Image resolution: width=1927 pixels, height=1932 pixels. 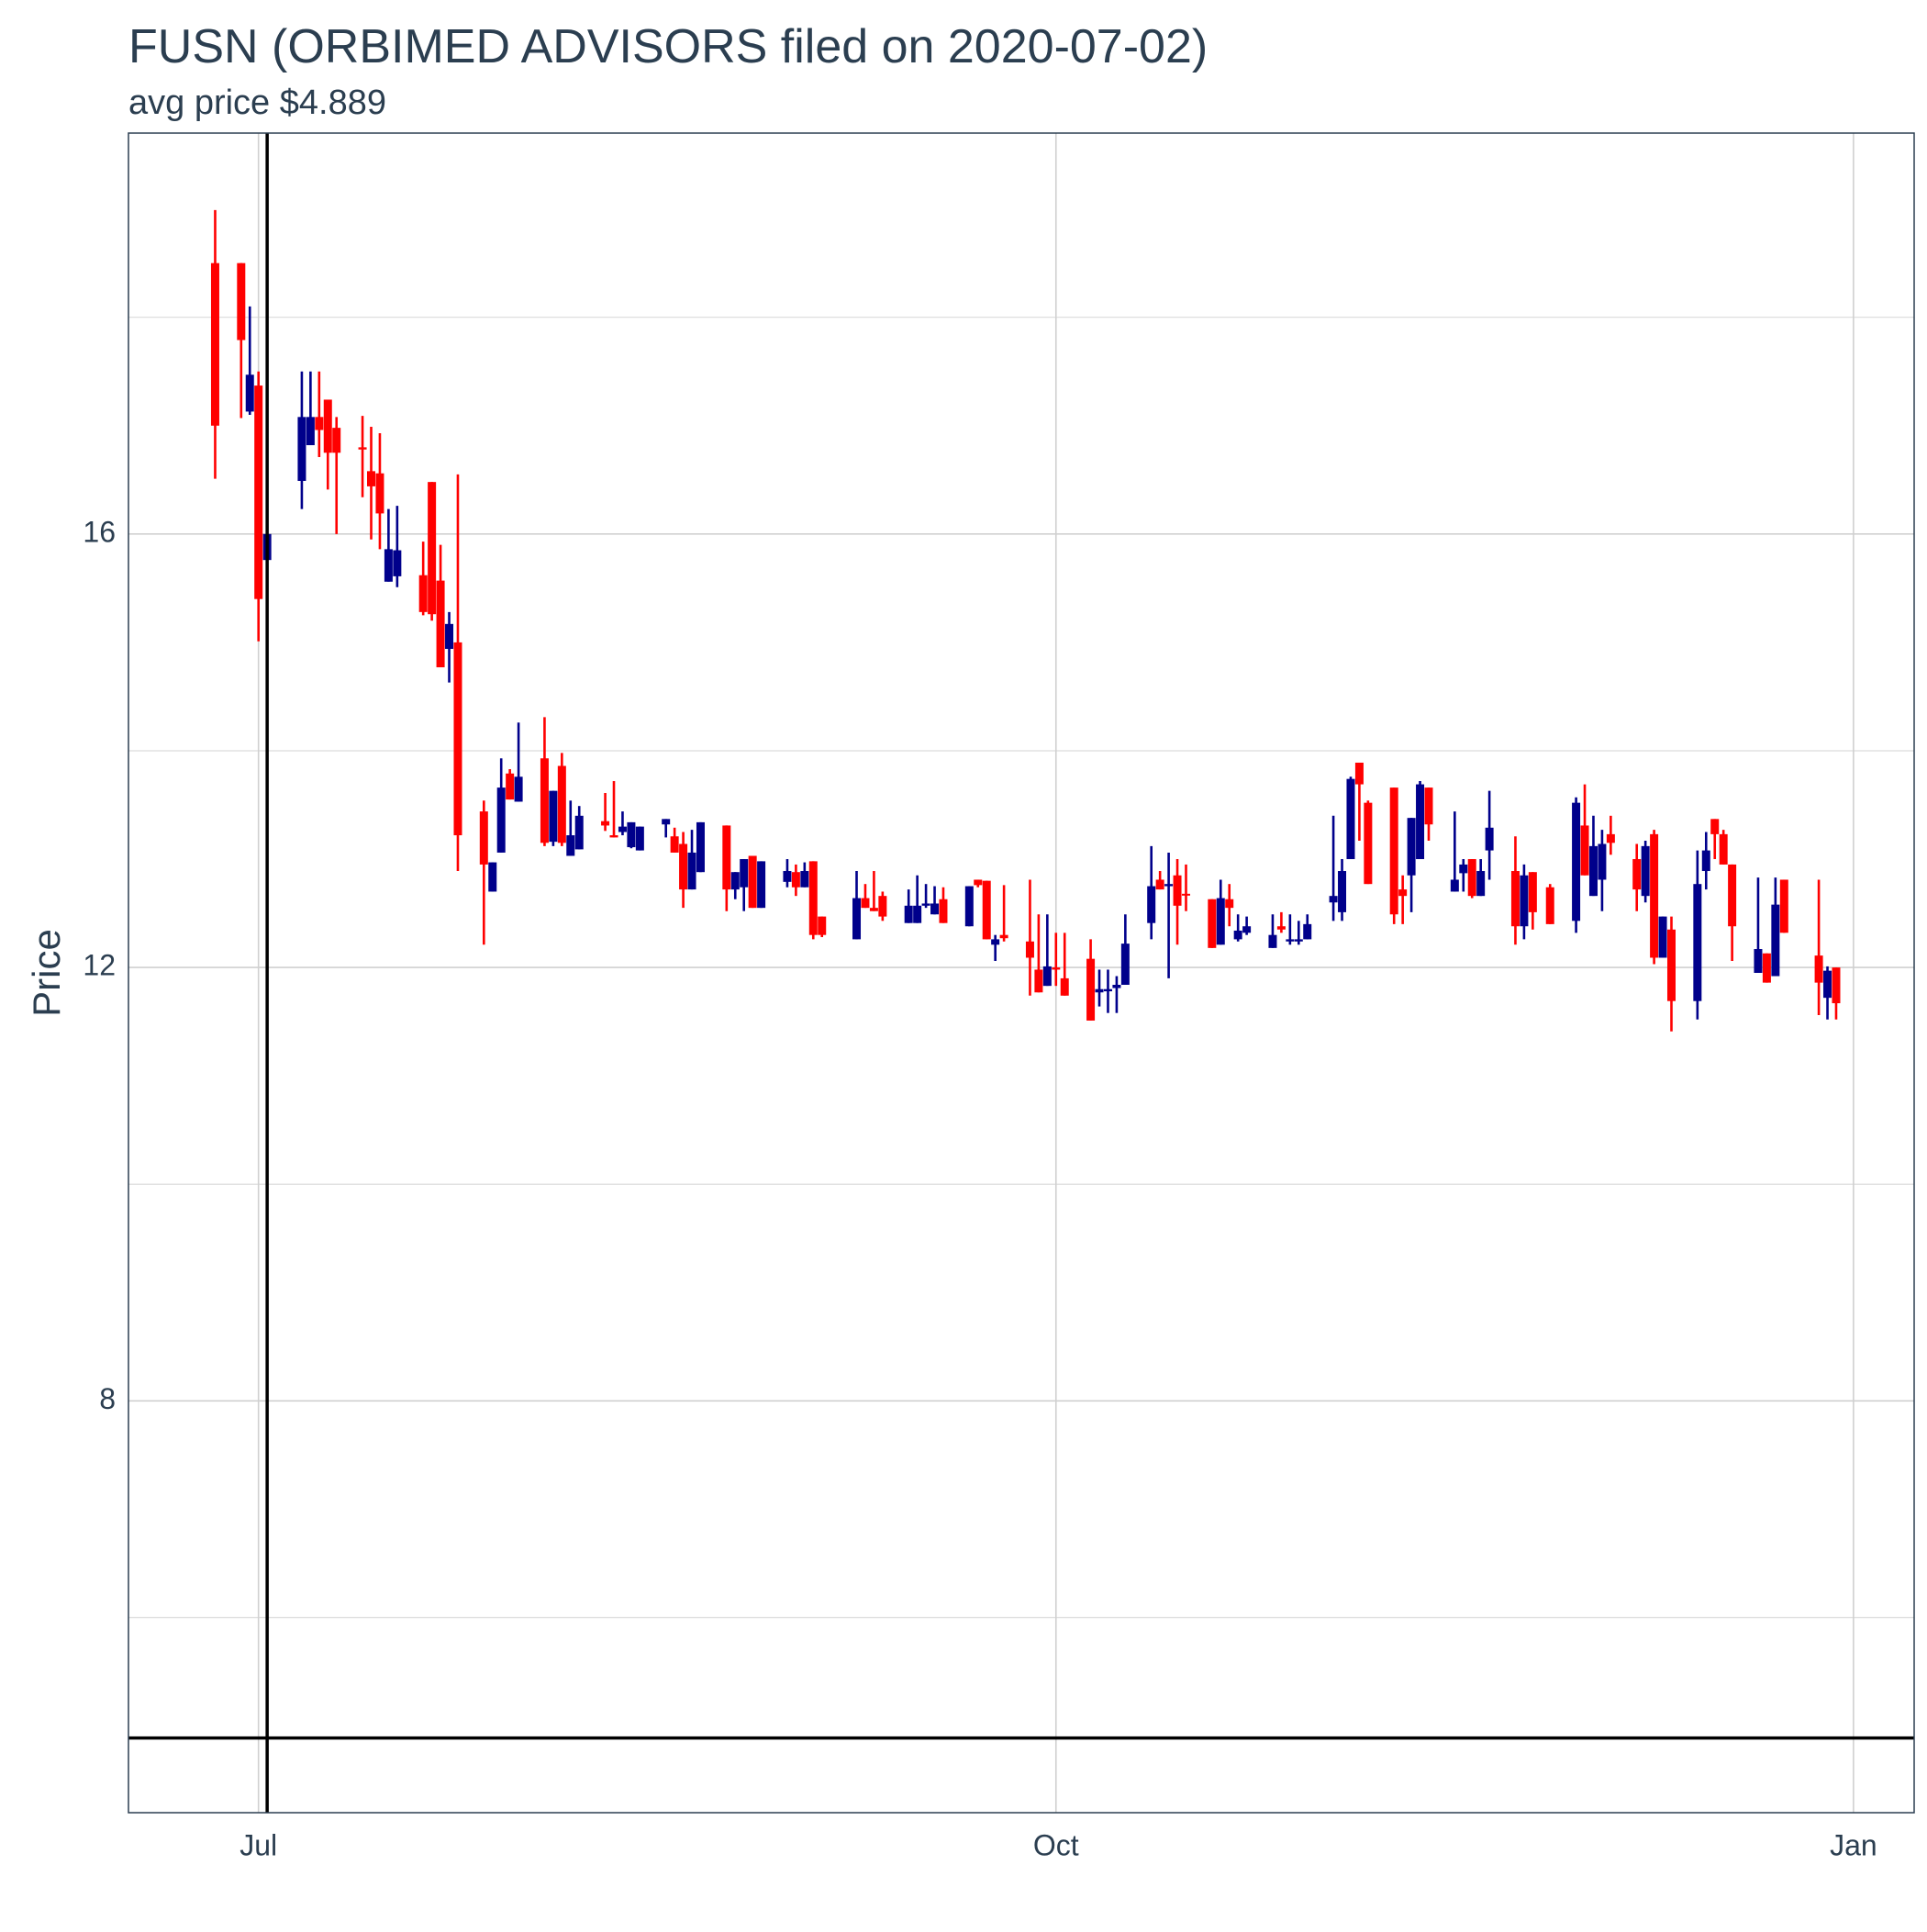 I want to click on x-tick-label: Oct, so click(x=1056, y=1844).